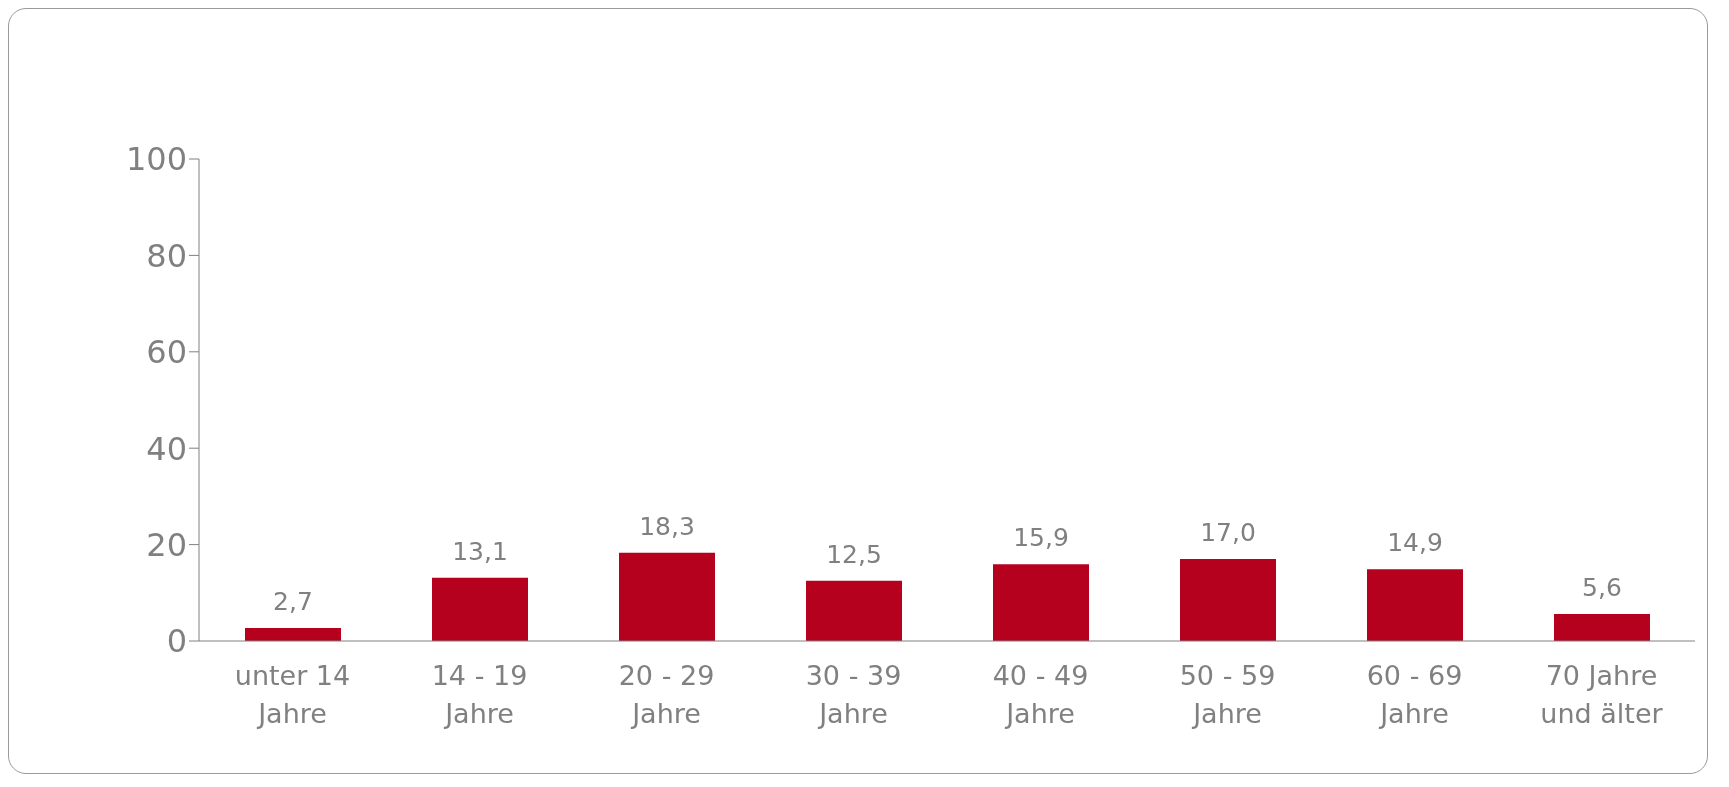 This screenshot has width=1729, height=787. I want to click on data-label: 17,0, so click(1228, 533).